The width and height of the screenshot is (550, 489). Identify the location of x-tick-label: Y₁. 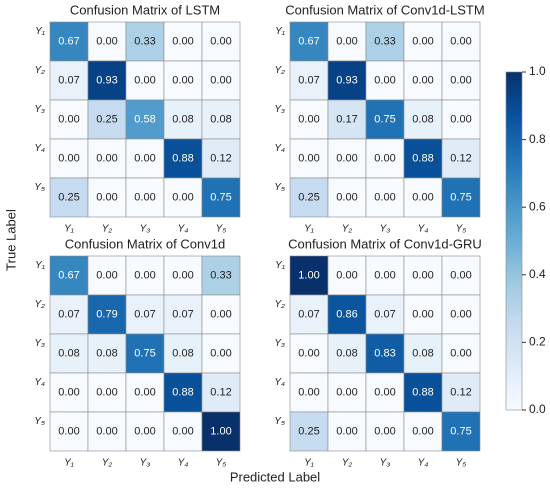
(309, 229).